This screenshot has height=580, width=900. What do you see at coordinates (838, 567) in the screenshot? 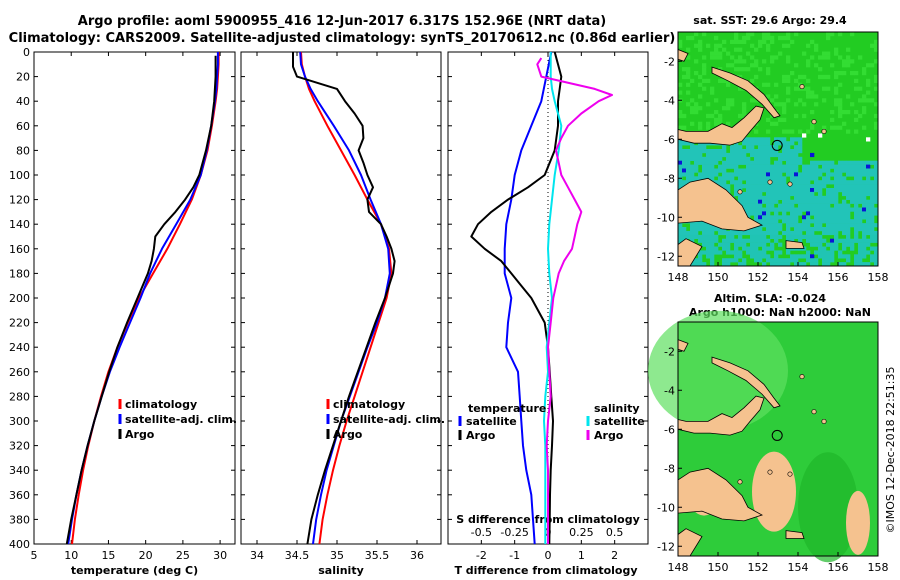
I see `sla-map-xtick-label: 156` at bounding box center [838, 567].